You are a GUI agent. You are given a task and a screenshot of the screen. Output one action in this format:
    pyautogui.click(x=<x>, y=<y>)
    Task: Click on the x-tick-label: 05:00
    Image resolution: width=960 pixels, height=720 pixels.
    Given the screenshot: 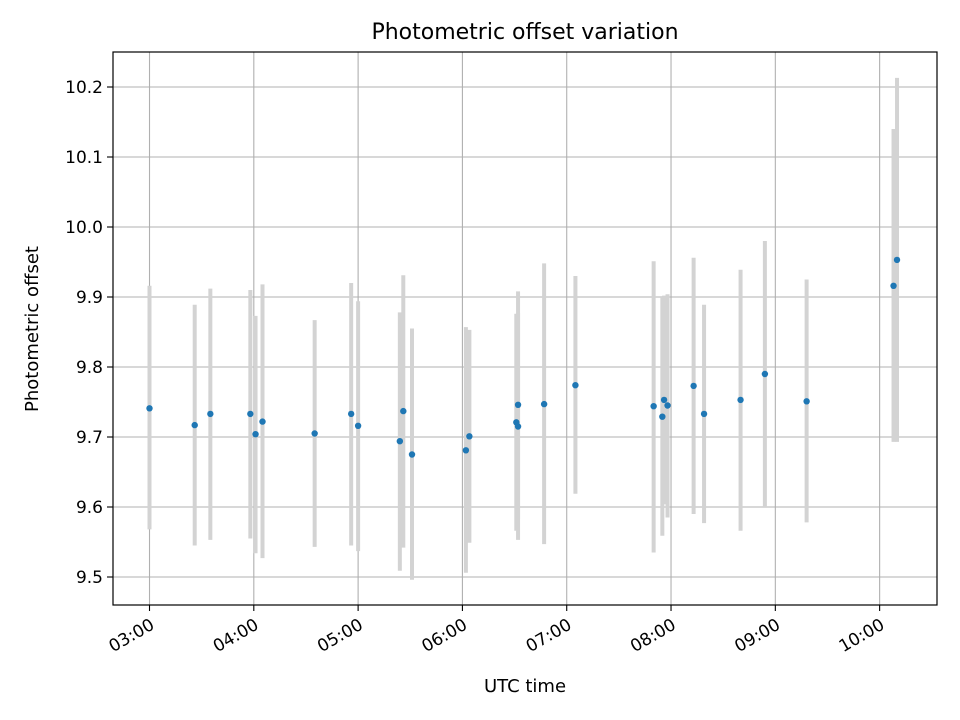 What is the action you would take?
    pyautogui.click(x=340, y=636)
    